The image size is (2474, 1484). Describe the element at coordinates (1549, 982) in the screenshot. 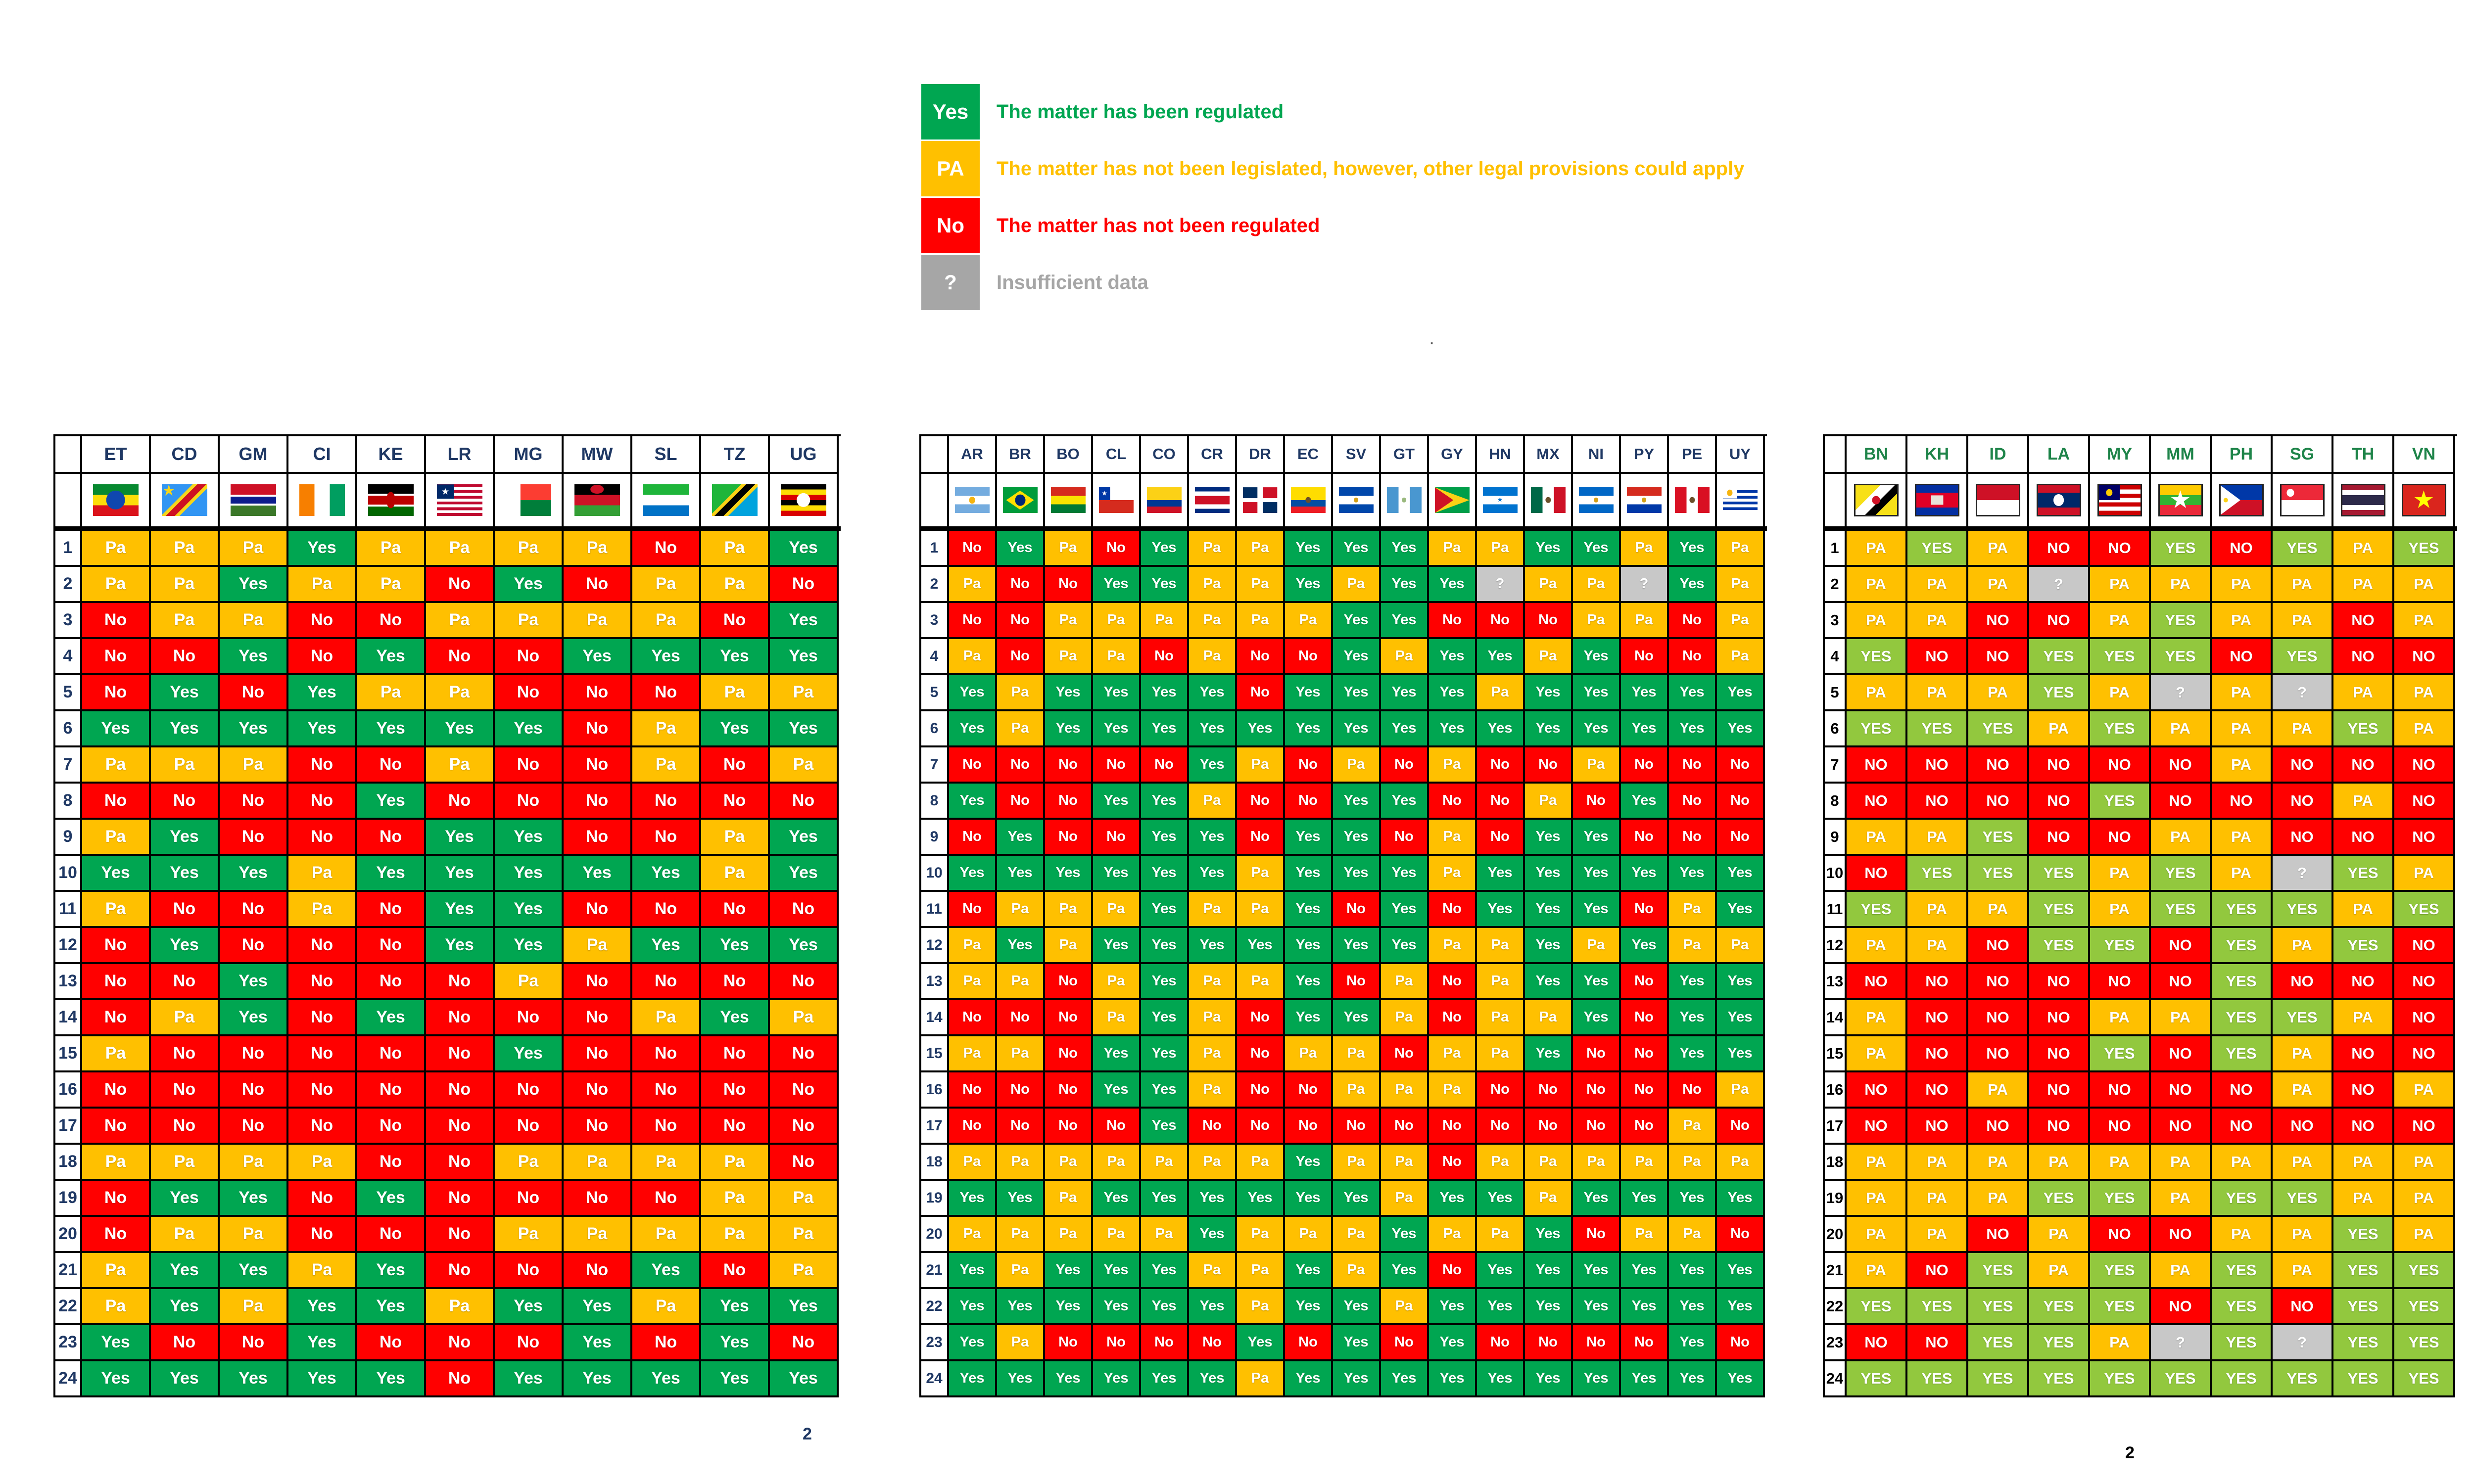

I see `status-cell-MX-q13: Yes` at that location.